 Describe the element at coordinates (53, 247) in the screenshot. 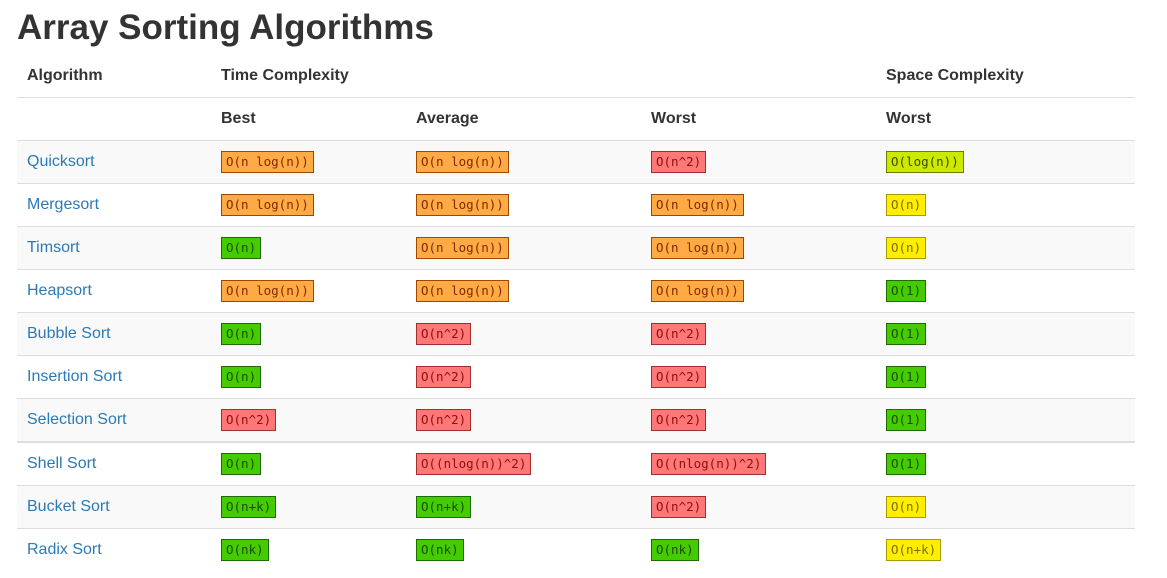

I see `algorithm-link: Timsort` at that location.